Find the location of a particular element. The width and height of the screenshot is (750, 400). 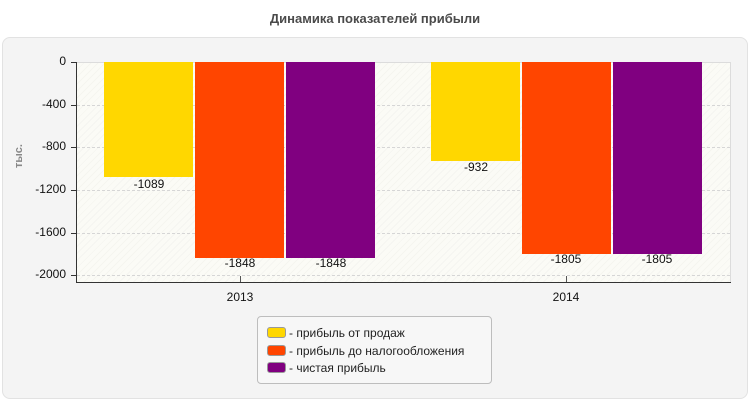

legend-label: - прибыль до налогообложения is located at coordinates (377, 351).